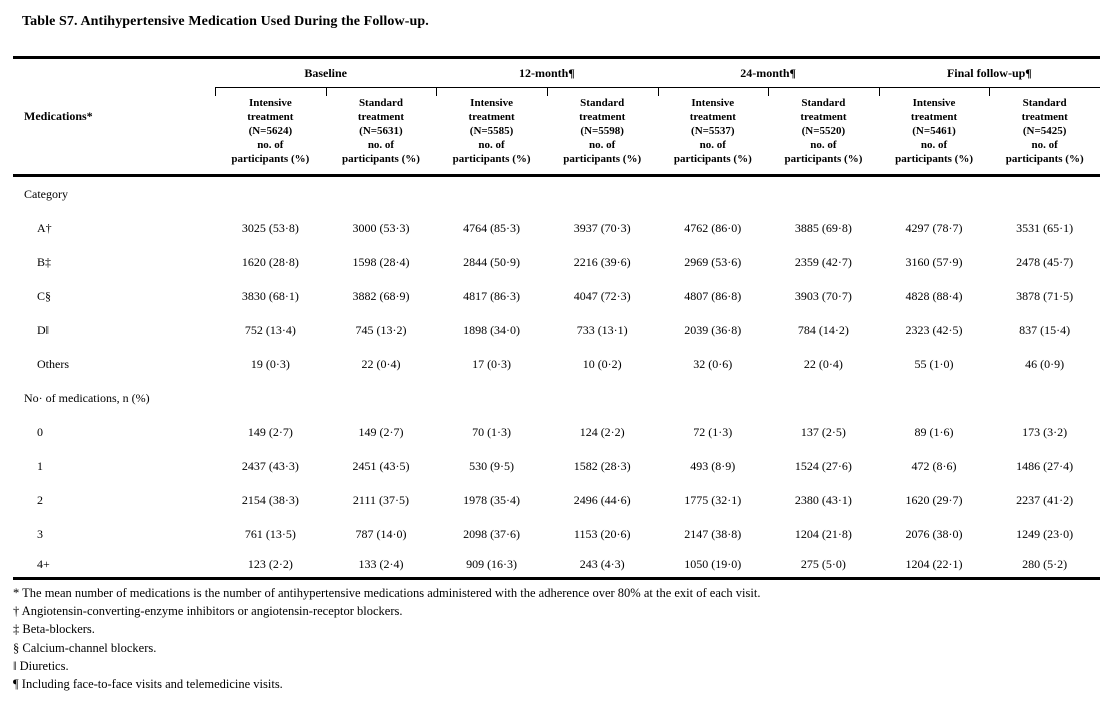 The height and width of the screenshot is (720, 1111). Describe the element at coordinates (713, 465) in the screenshot. I see `cell: 493 (8·9)` at that location.